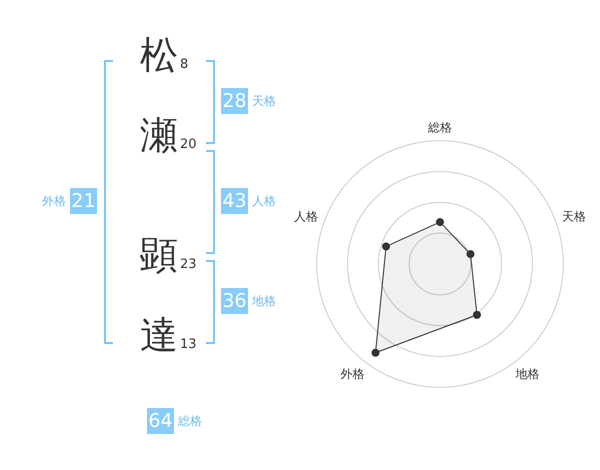 Image resolution: width=600 pixels, height=470 pixels. What do you see at coordinates (188, 264) in the screenshot?
I see `data-label: 23` at bounding box center [188, 264].